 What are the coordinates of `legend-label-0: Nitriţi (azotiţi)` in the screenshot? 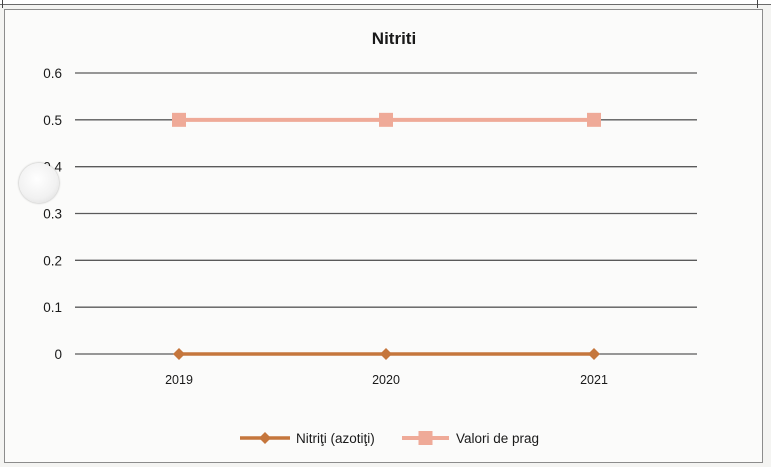 It's located at (335, 438).